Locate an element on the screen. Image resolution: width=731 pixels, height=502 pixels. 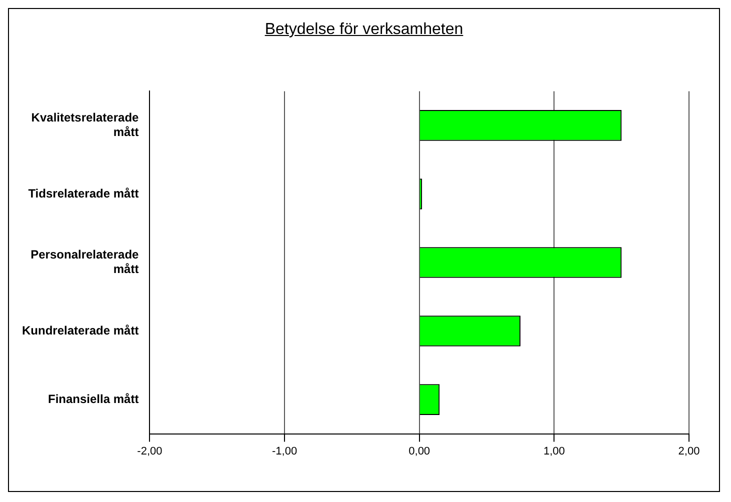
chart-title: Betydelse för verksamheten is located at coordinates (364, 30).